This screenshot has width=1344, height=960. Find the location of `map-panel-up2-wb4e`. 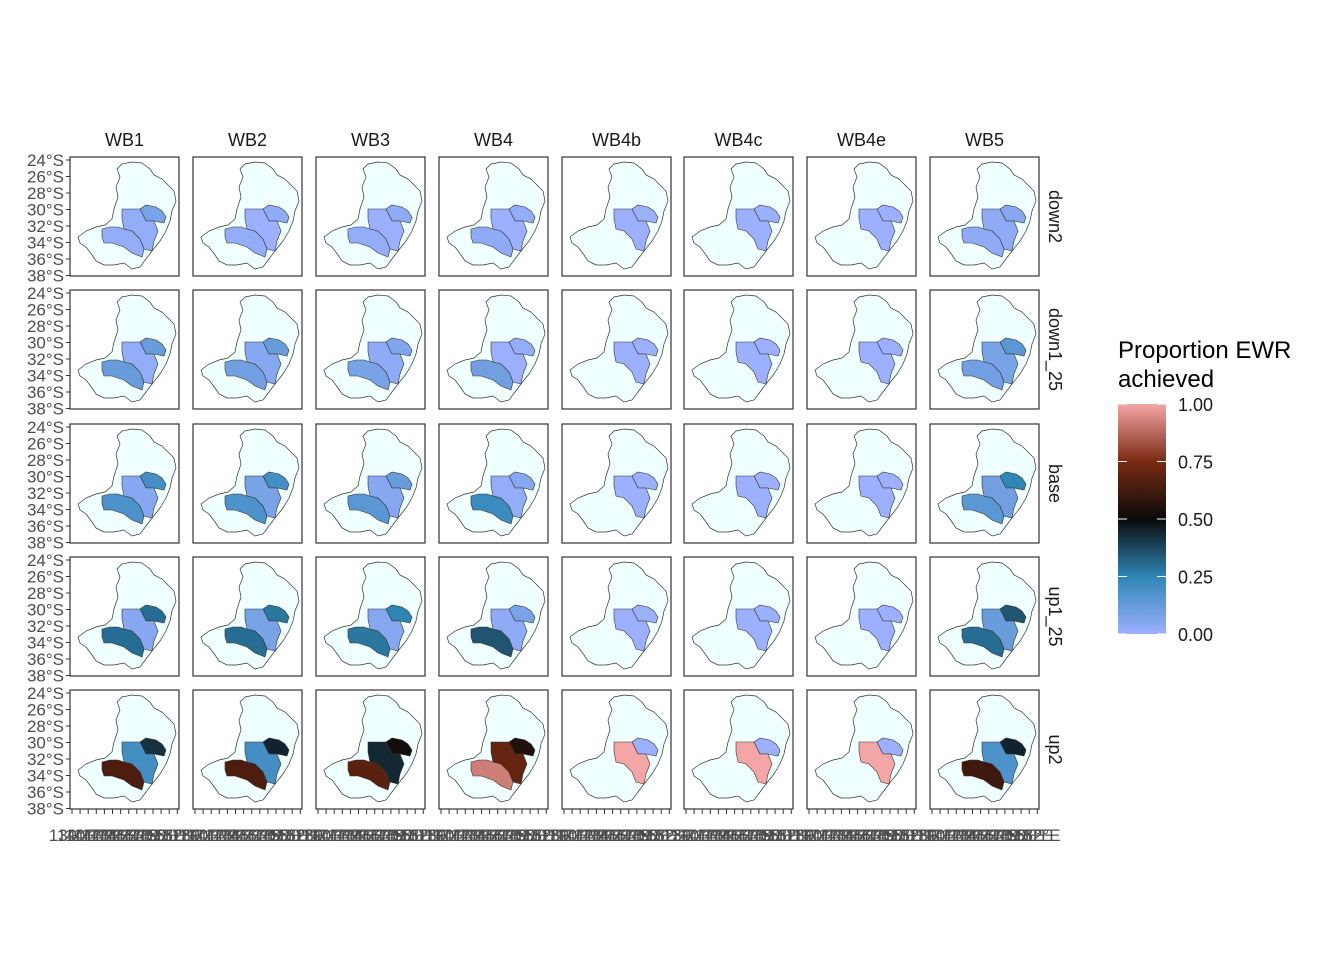

map-panel-up2-wb4e is located at coordinates (861, 749).